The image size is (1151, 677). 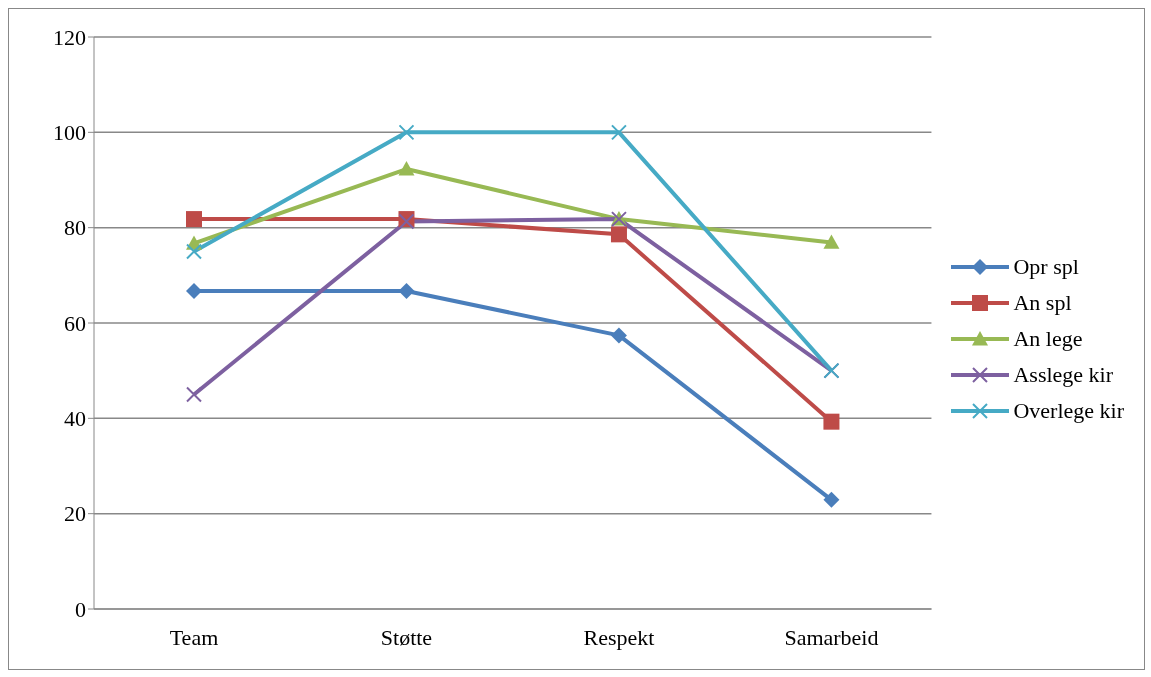 What do you see at coordinates (1042, 303) in the screenshot?
I see `legend-label: An spl` at bounding box center [1042, 303].